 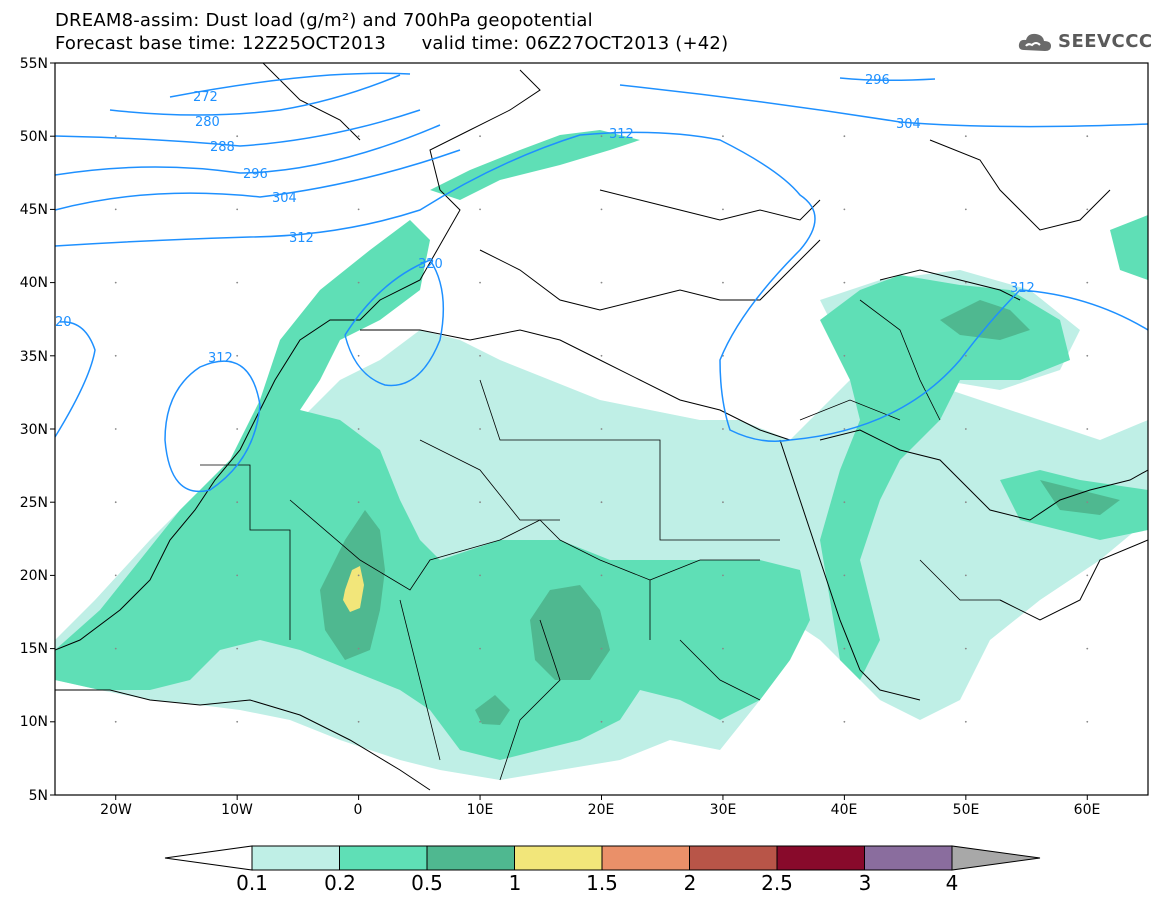 I want to click on contour-304a, so click(x=258, y=180).